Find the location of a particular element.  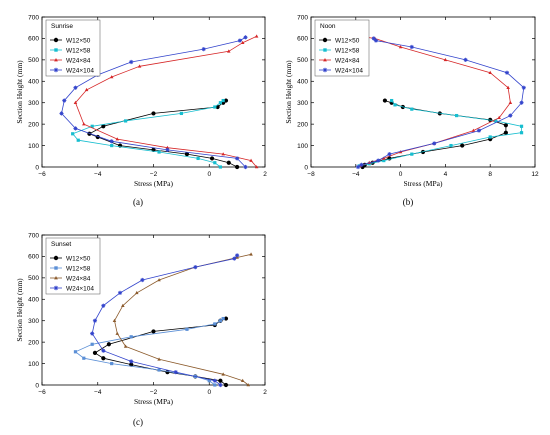

series-W24×84 is located at coordinates (166, 101).